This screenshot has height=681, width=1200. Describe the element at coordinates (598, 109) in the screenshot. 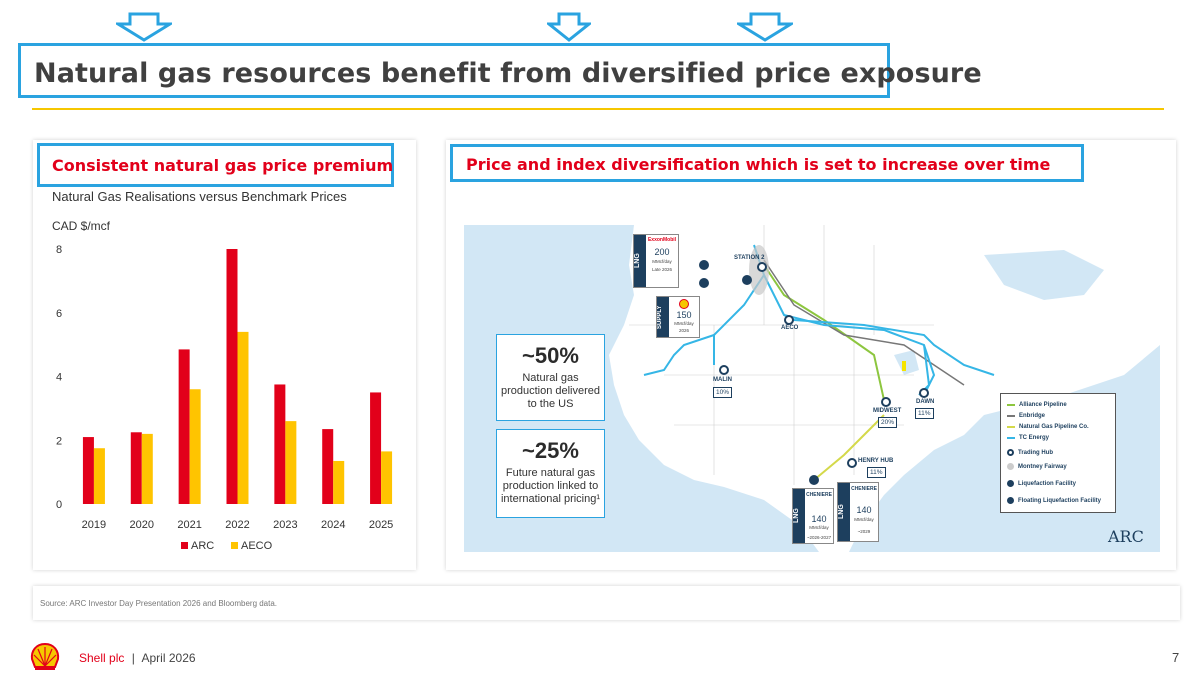

I see `title-divider` at that location.